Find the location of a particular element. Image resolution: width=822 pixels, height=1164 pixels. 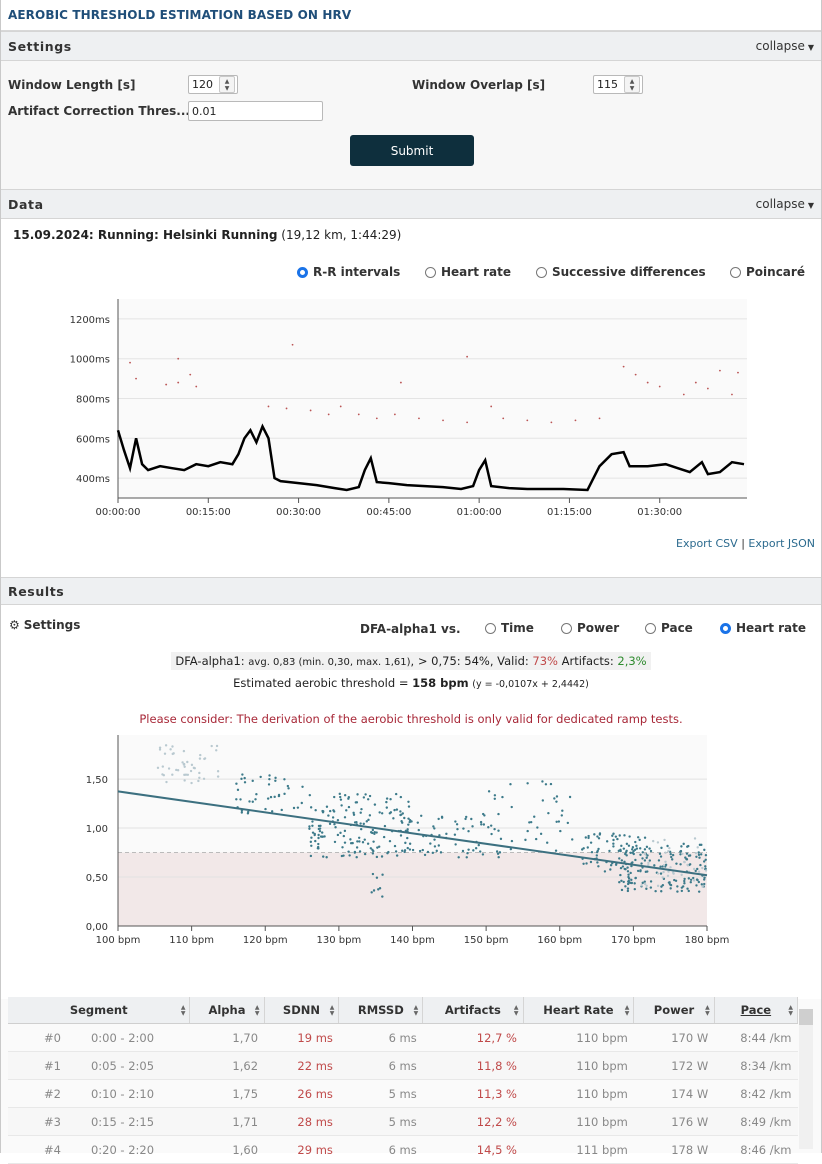

gear-icon: ⚙ is located at coordinates (14, 625).